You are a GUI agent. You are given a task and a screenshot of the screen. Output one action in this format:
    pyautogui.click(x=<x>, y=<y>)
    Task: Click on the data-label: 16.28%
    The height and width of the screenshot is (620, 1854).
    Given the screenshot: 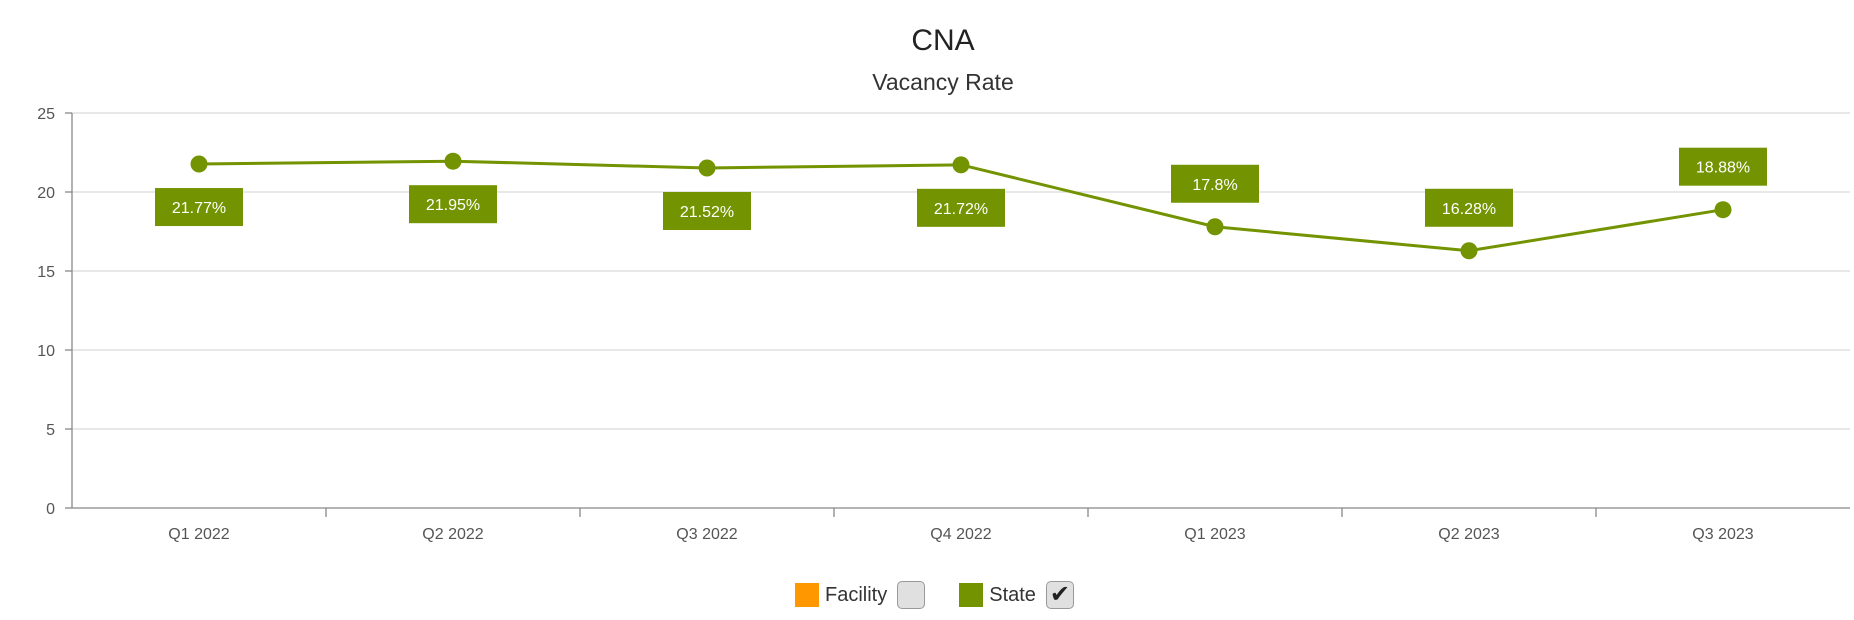 What is the action you would take?
    pyautogui.click(x=1469, y=209)
    